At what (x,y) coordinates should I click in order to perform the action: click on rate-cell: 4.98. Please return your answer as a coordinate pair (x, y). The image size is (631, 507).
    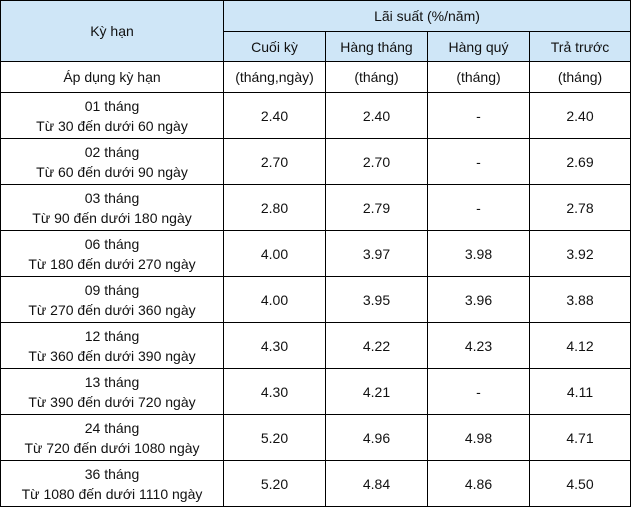
    Looking at the image, I should click on (478, 437).